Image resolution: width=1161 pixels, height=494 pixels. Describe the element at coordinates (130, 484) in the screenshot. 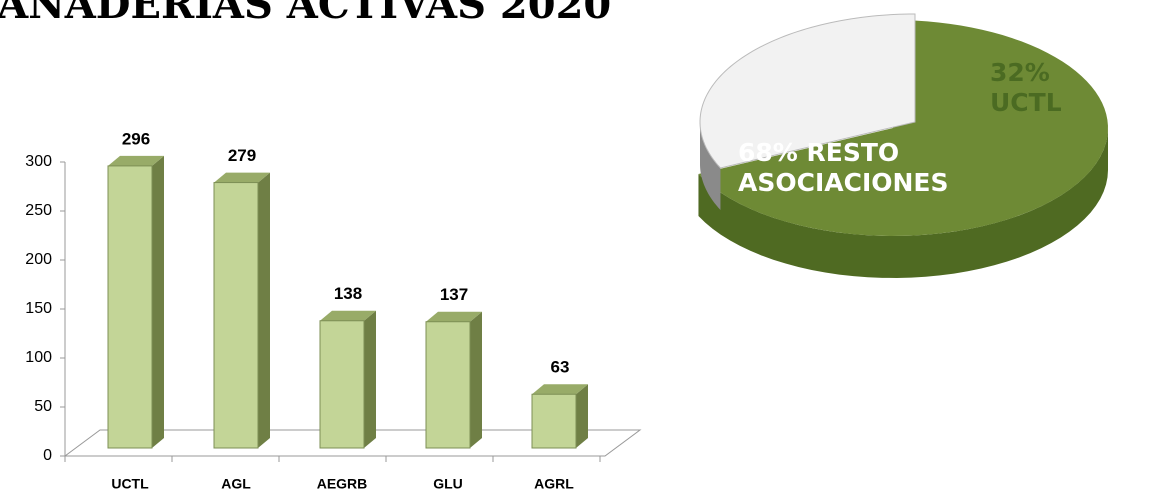

I see `x-tick-label: UCTL` at that location.